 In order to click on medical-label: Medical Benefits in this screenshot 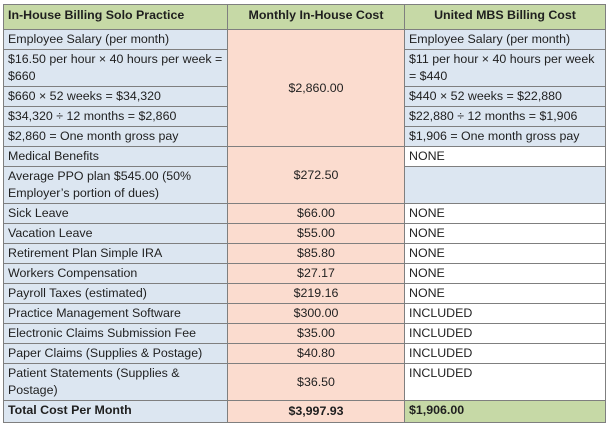, I will do `click(115, 156)`.